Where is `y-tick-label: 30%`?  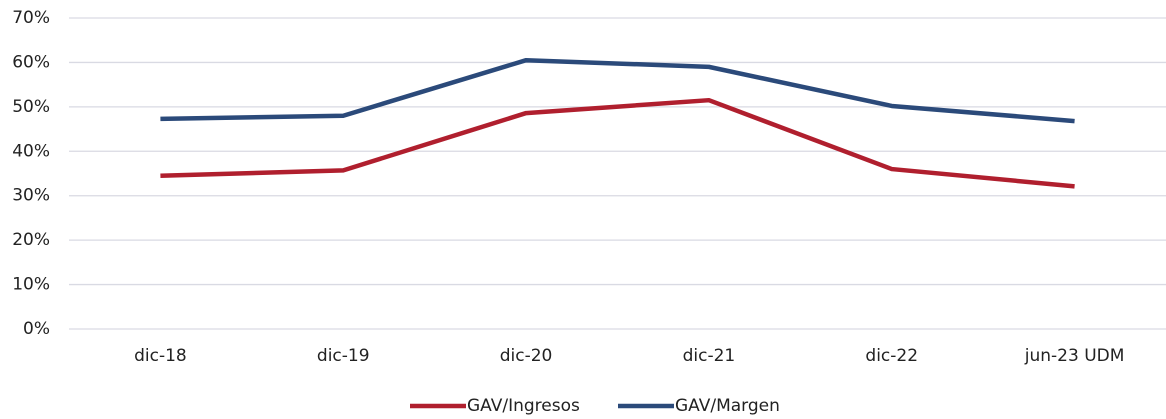
y-tick-label: 30% is located at coordinates (31, 196).